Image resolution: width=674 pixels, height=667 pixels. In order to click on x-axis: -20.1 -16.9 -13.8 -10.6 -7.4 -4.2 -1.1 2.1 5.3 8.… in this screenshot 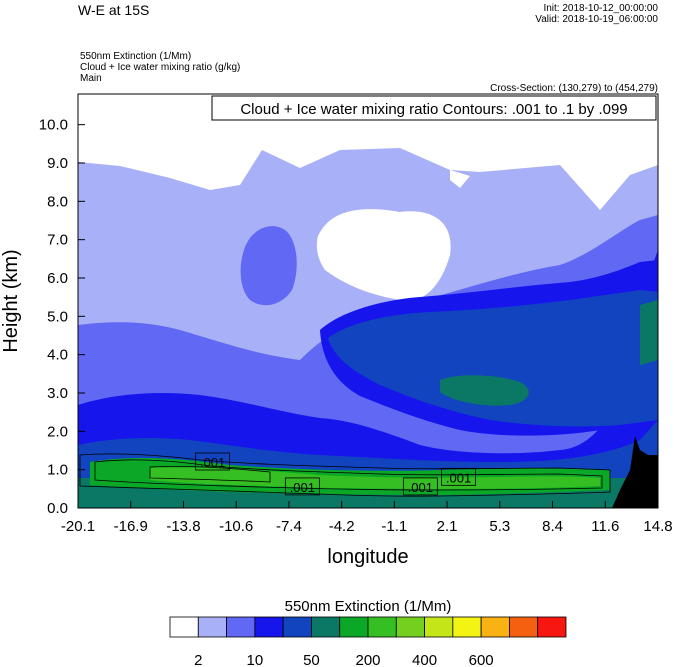, I will do `click(367, 518)`.